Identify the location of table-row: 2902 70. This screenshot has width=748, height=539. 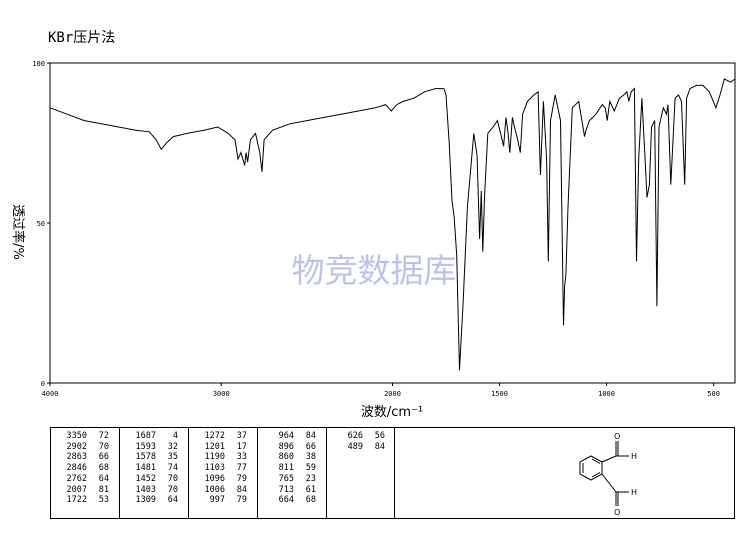
(87, 446).